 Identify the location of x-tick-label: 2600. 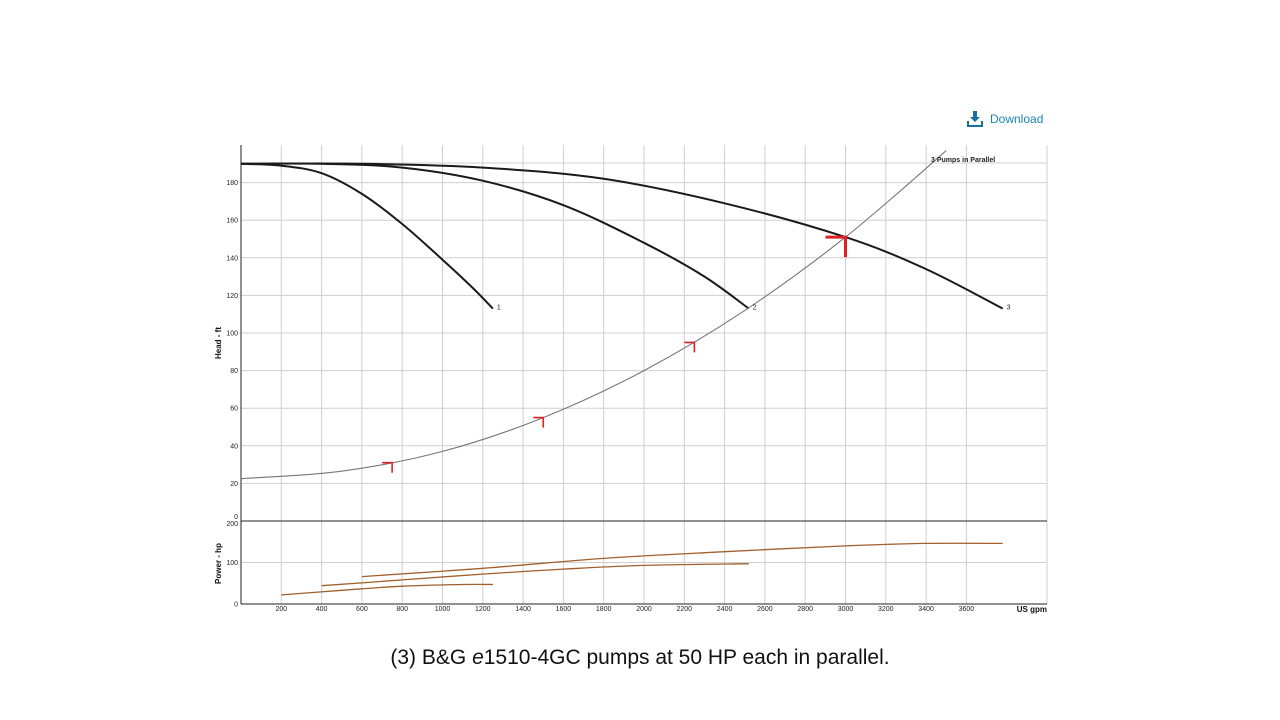
(765, 609).